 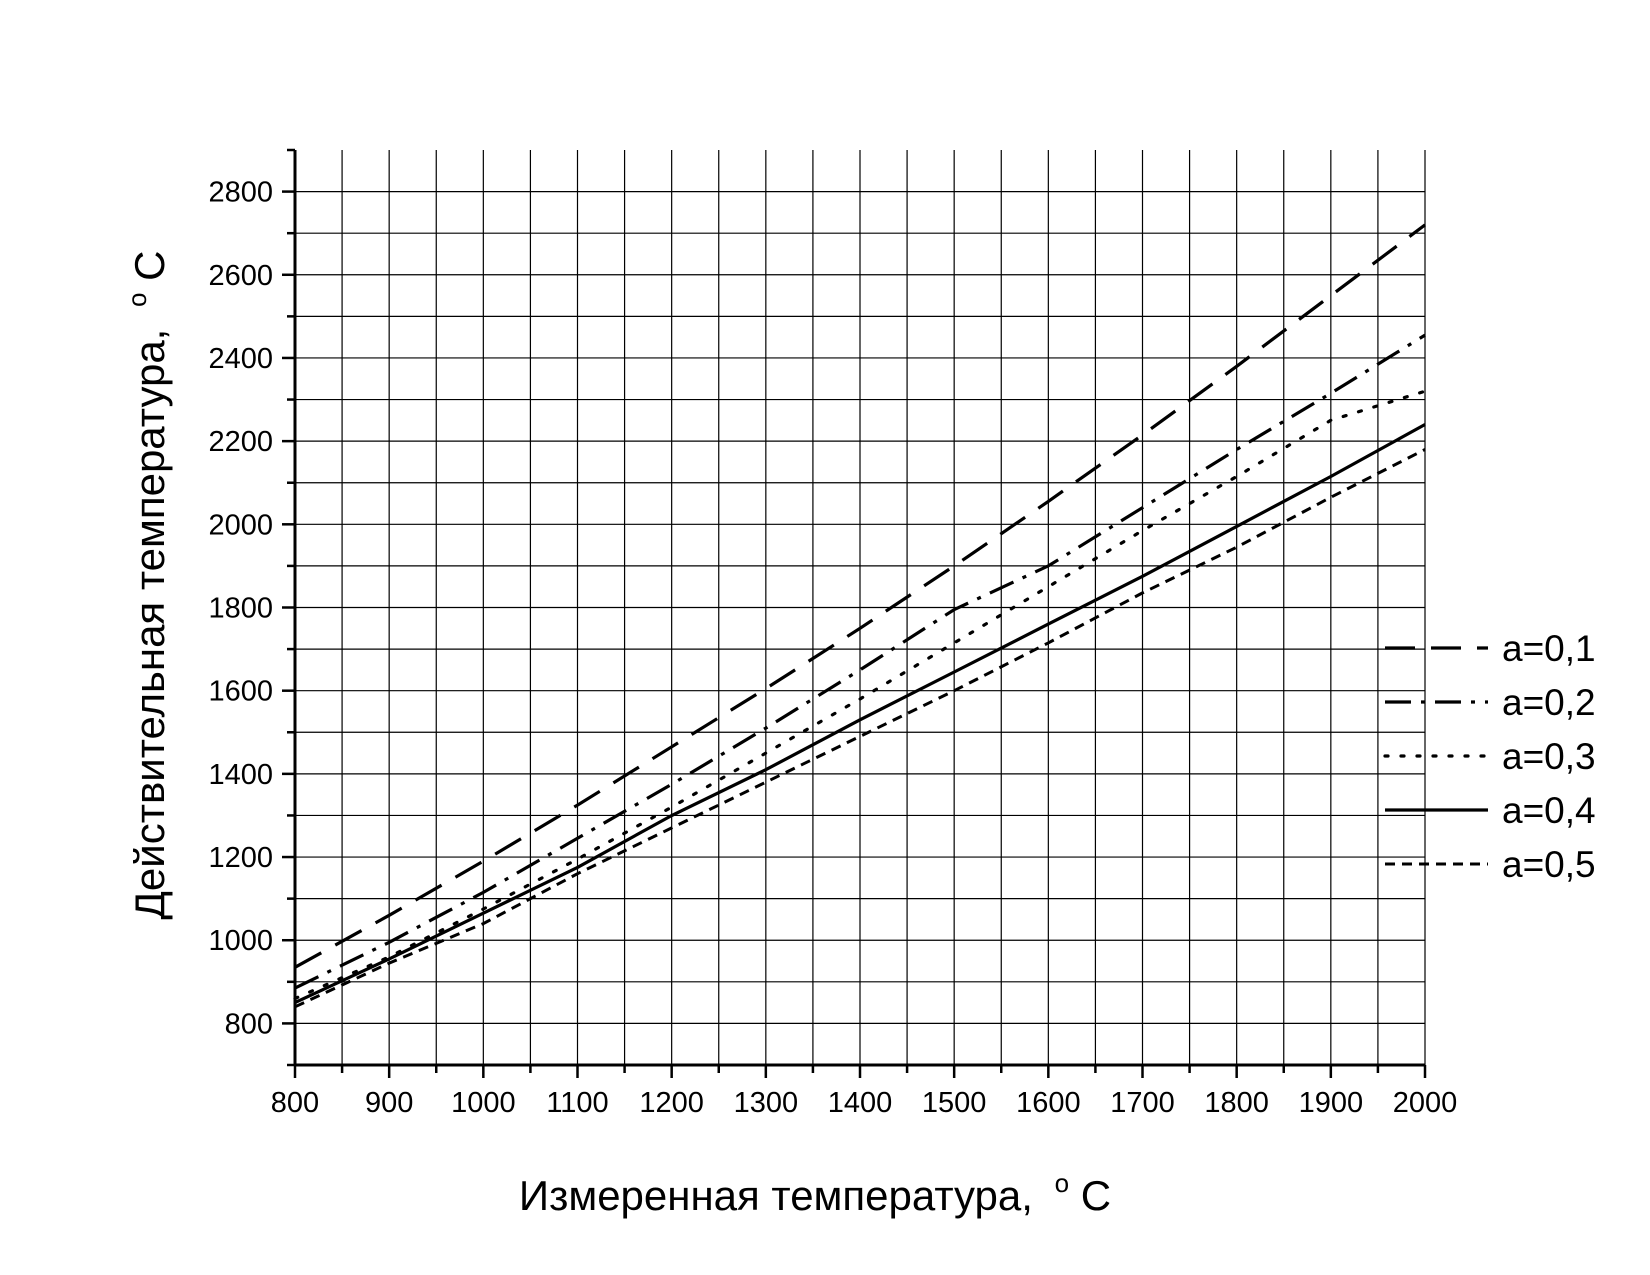 I want to click on legend-label-1: a=0,1, so click(x=1549, y=648).